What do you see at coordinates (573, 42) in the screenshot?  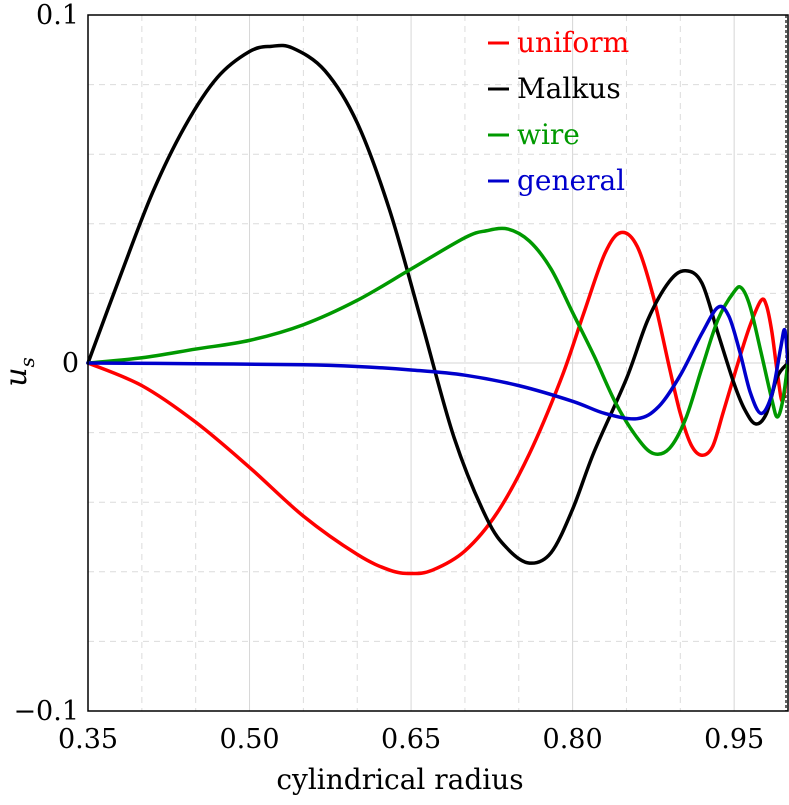 I see `legend-label: uniform` at bounding box center [573, 42].